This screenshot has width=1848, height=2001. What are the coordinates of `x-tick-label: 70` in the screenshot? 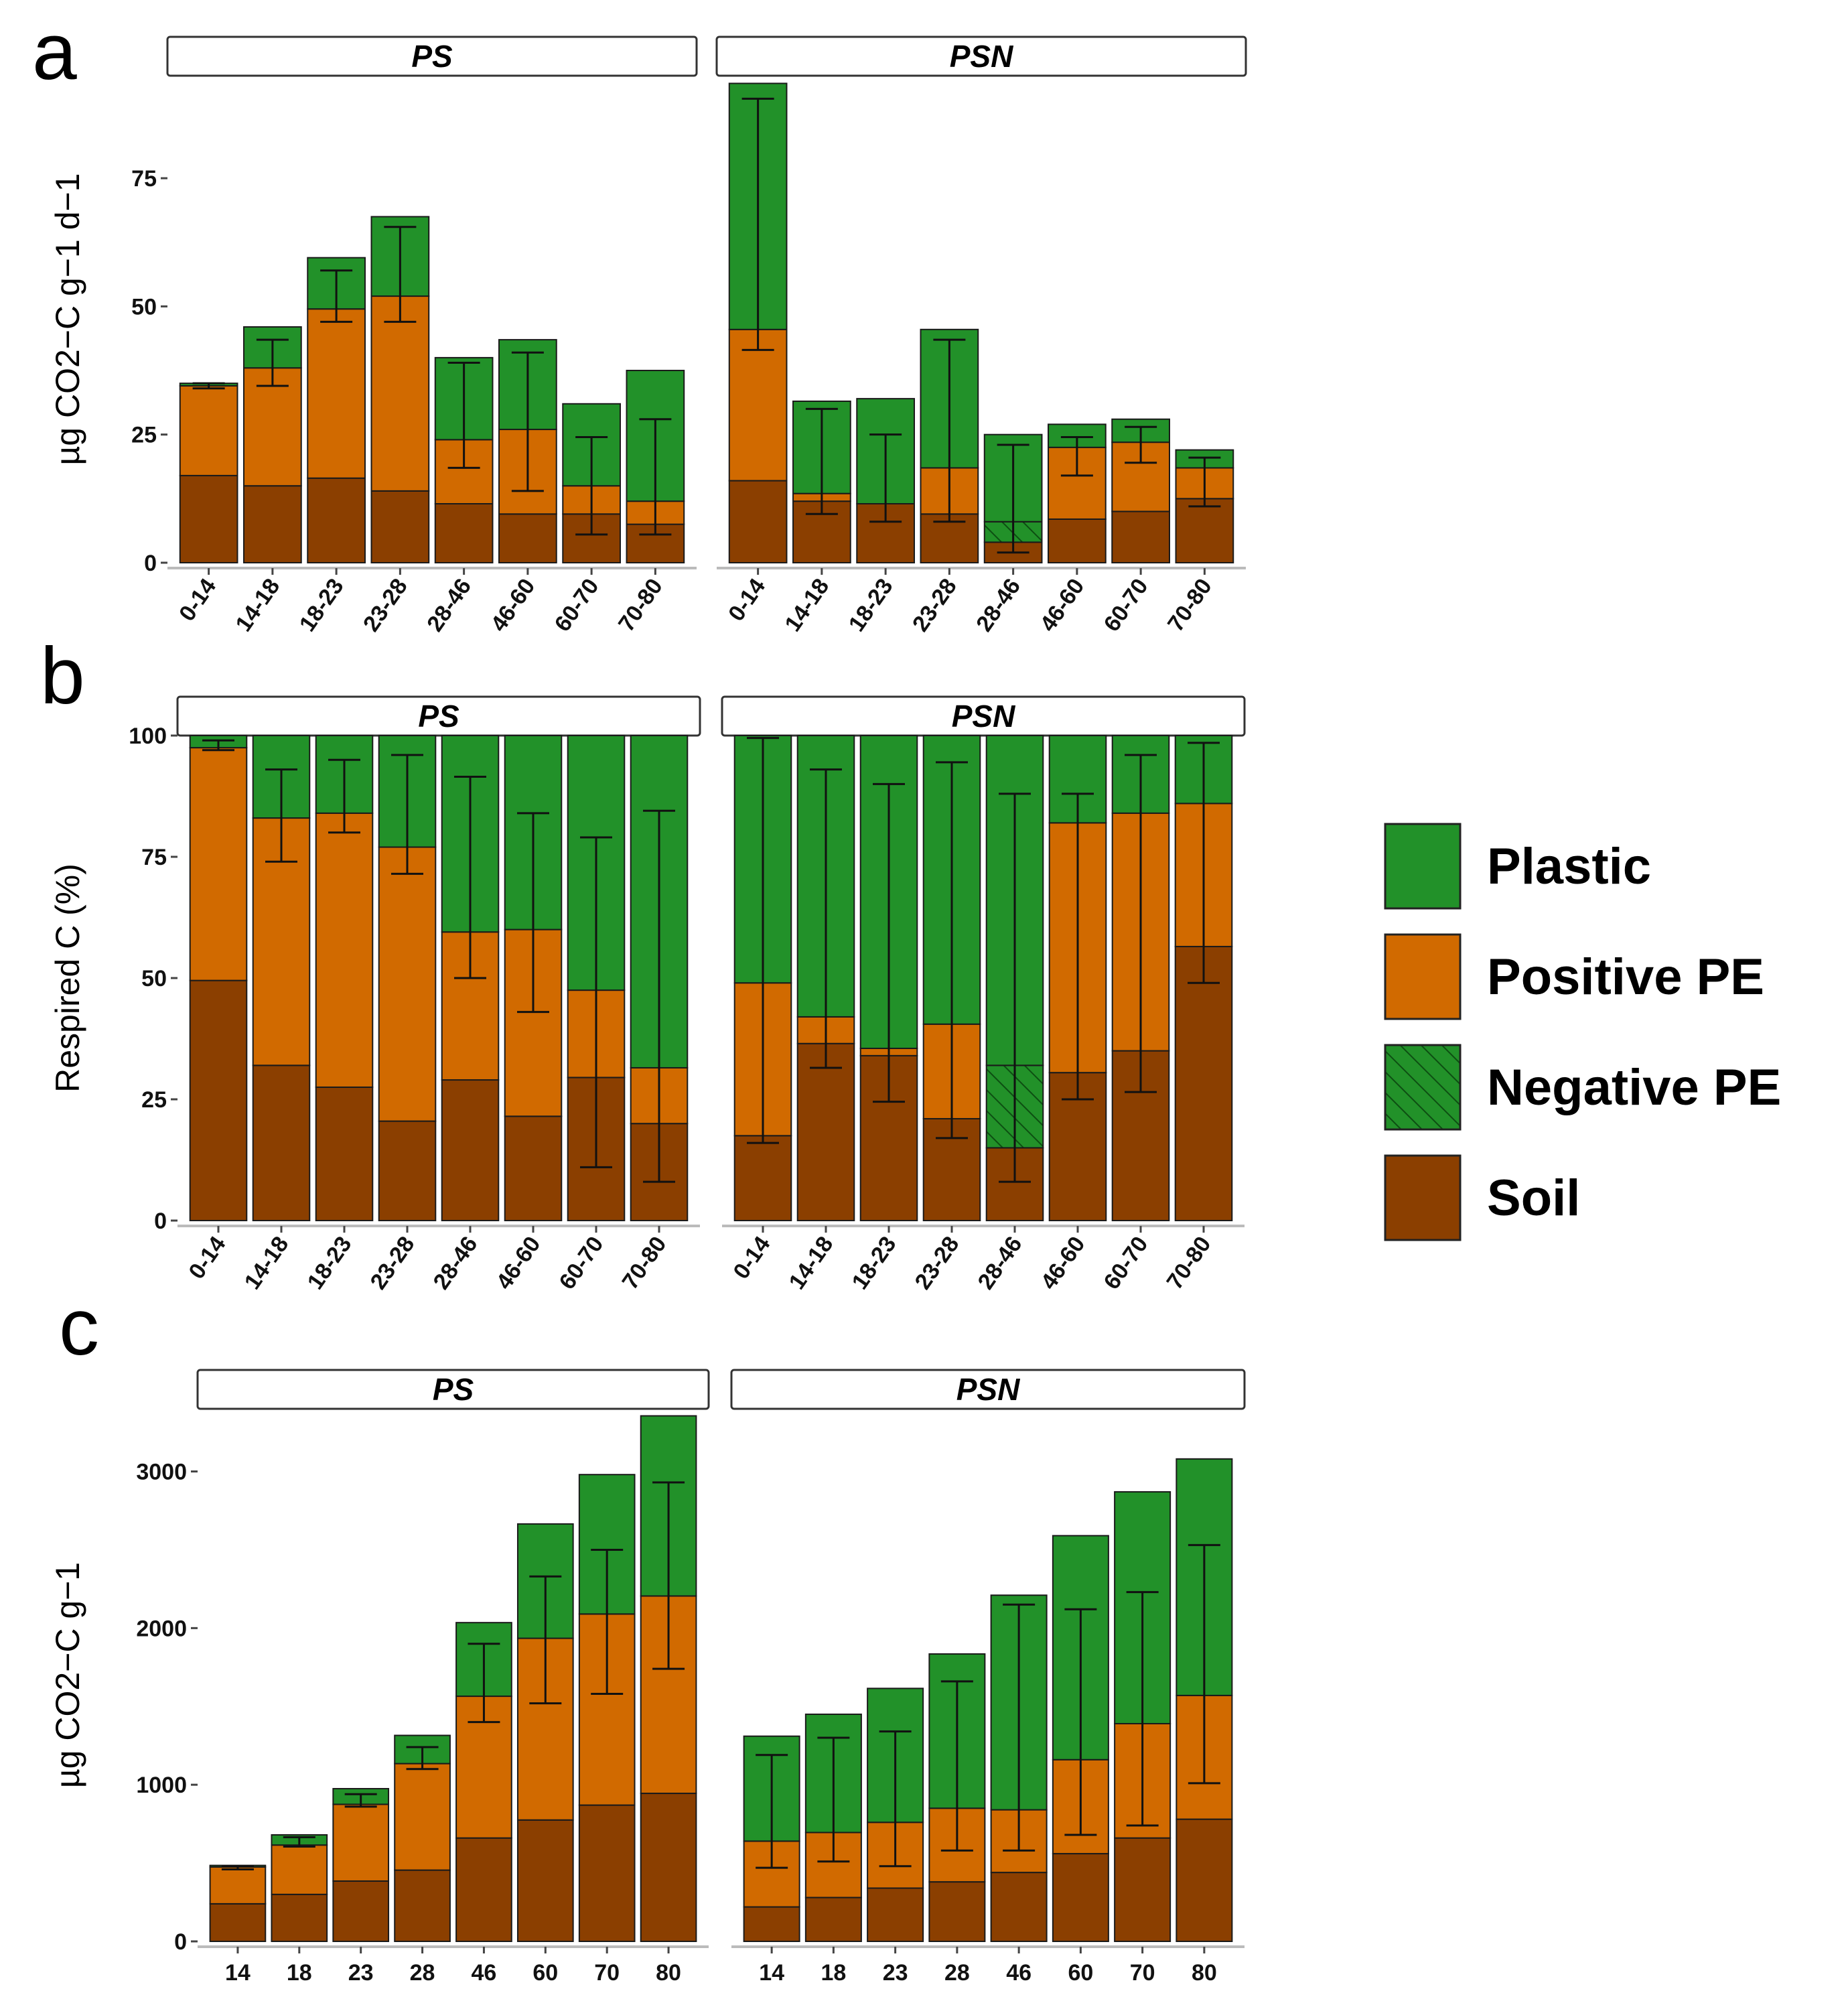 It's located at (1142, 1973).